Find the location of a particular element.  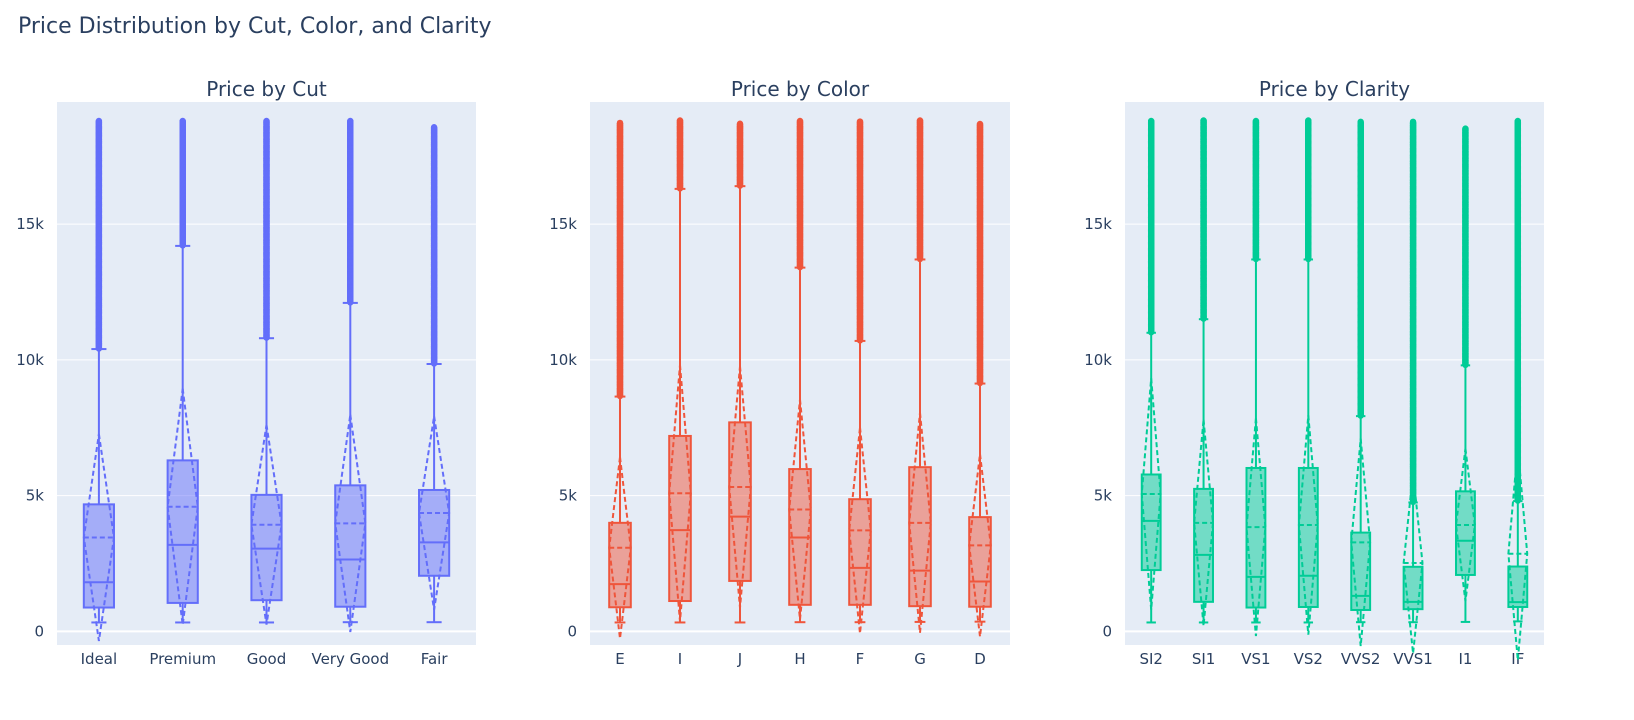

x-tick-label: Good is located at coordinates (267, 659).